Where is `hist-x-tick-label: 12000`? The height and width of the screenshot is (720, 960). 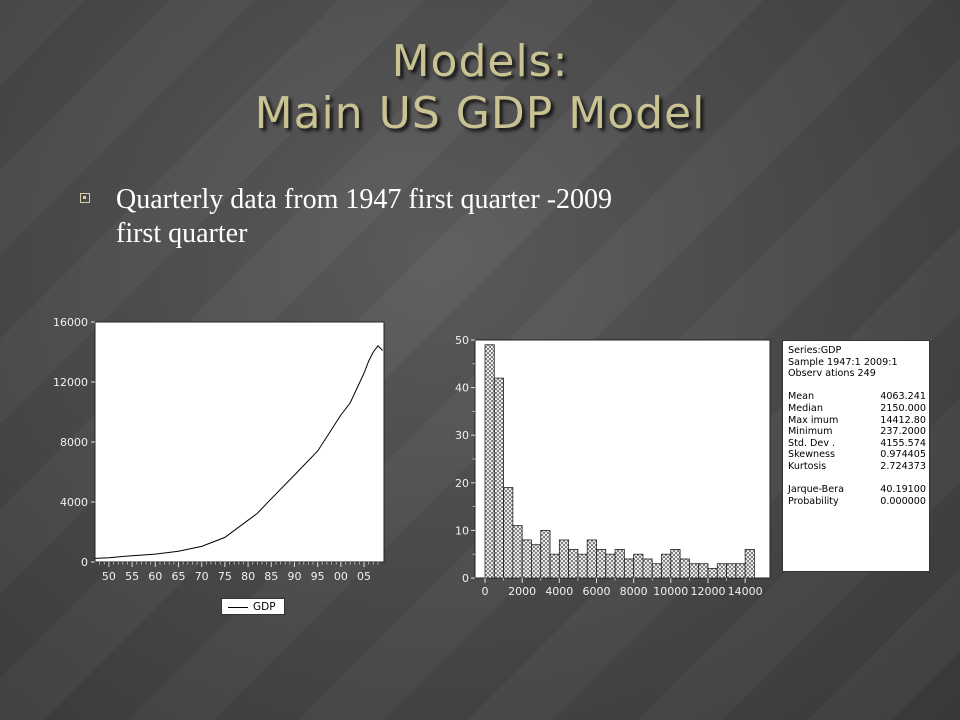 hist-x-tick-label: 12000 is located at coordinates (707, 591).